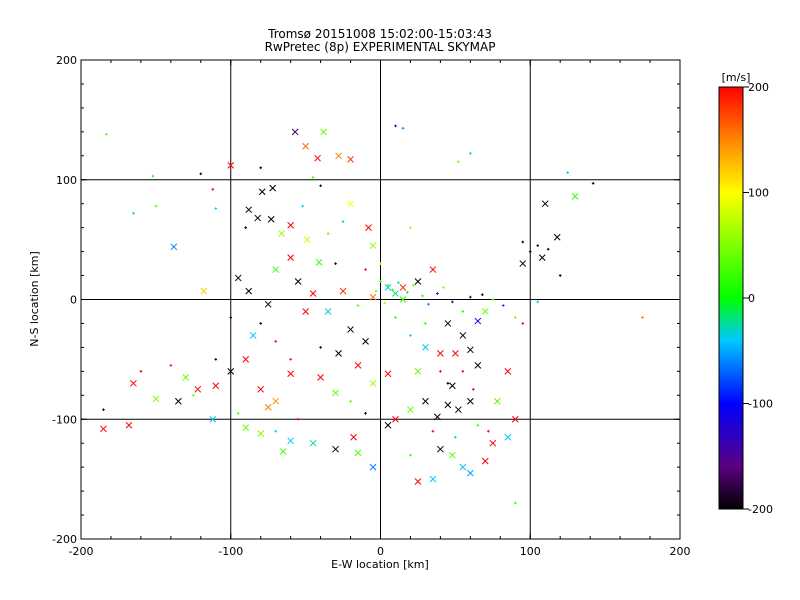 Image resolution: width=800 pixels, height=600 pixels. I want to click on chart-subtitle: RwPretec (8p) EXPERIMENTAL SKYMAP, so click(380, 47).